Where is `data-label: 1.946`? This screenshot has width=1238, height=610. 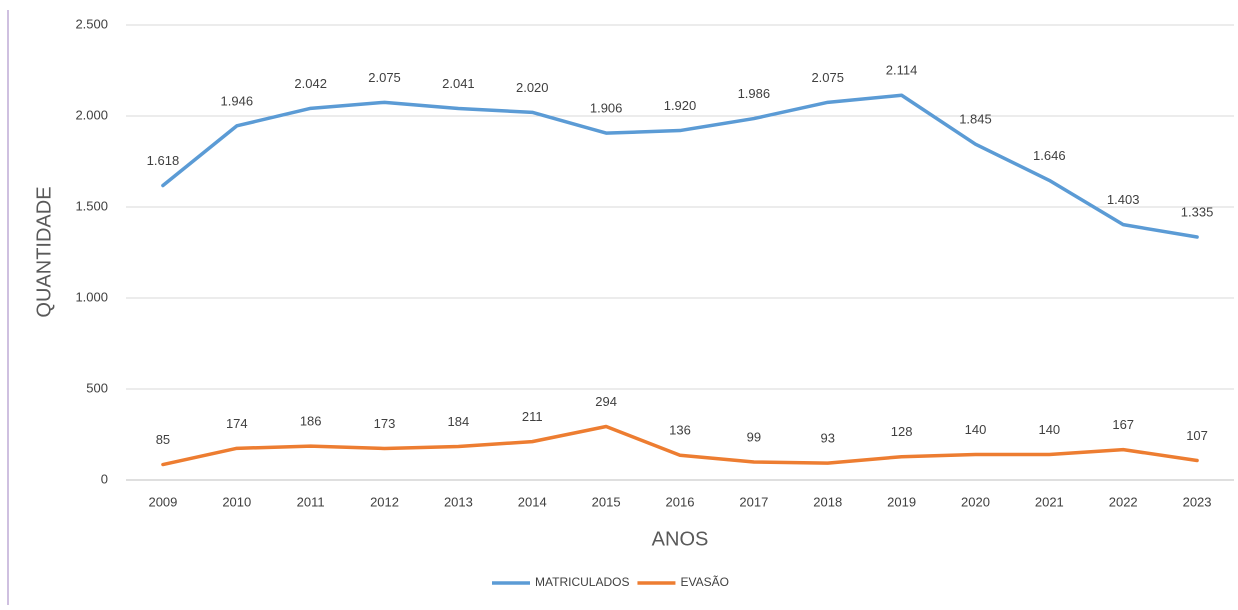
data-label: 1.946 is located at coordinates (237, 100).